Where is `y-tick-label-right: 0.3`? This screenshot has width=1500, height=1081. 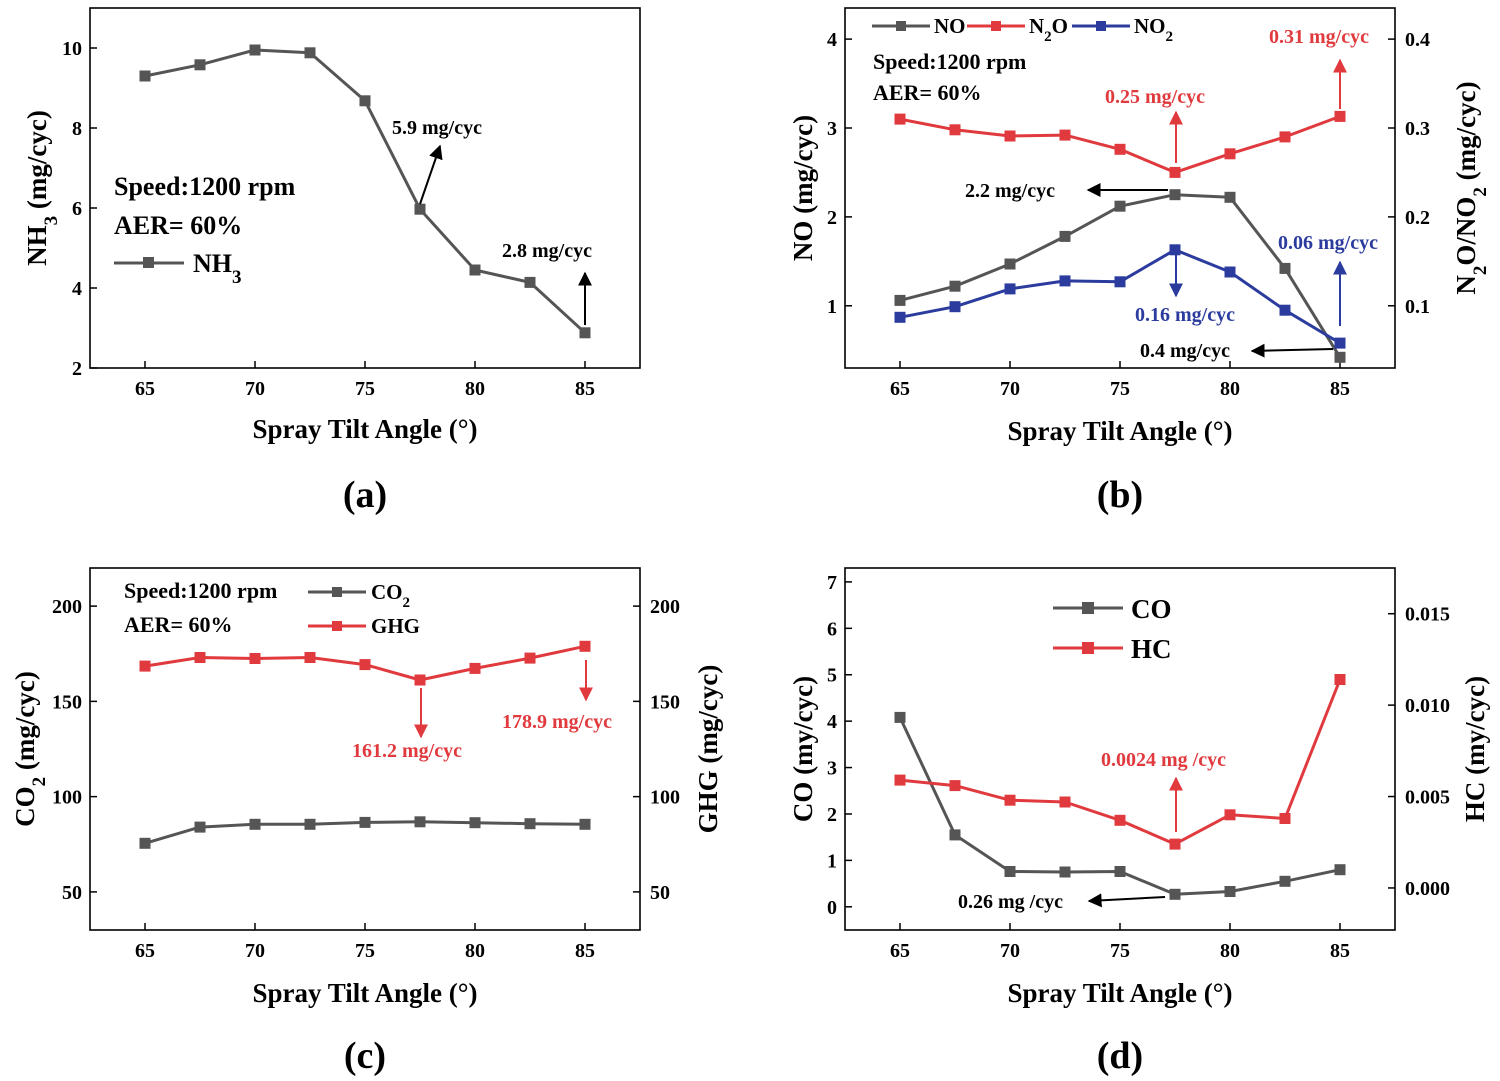 y-tick-label-right: 0.3 is located at coordinates (1417, 129).